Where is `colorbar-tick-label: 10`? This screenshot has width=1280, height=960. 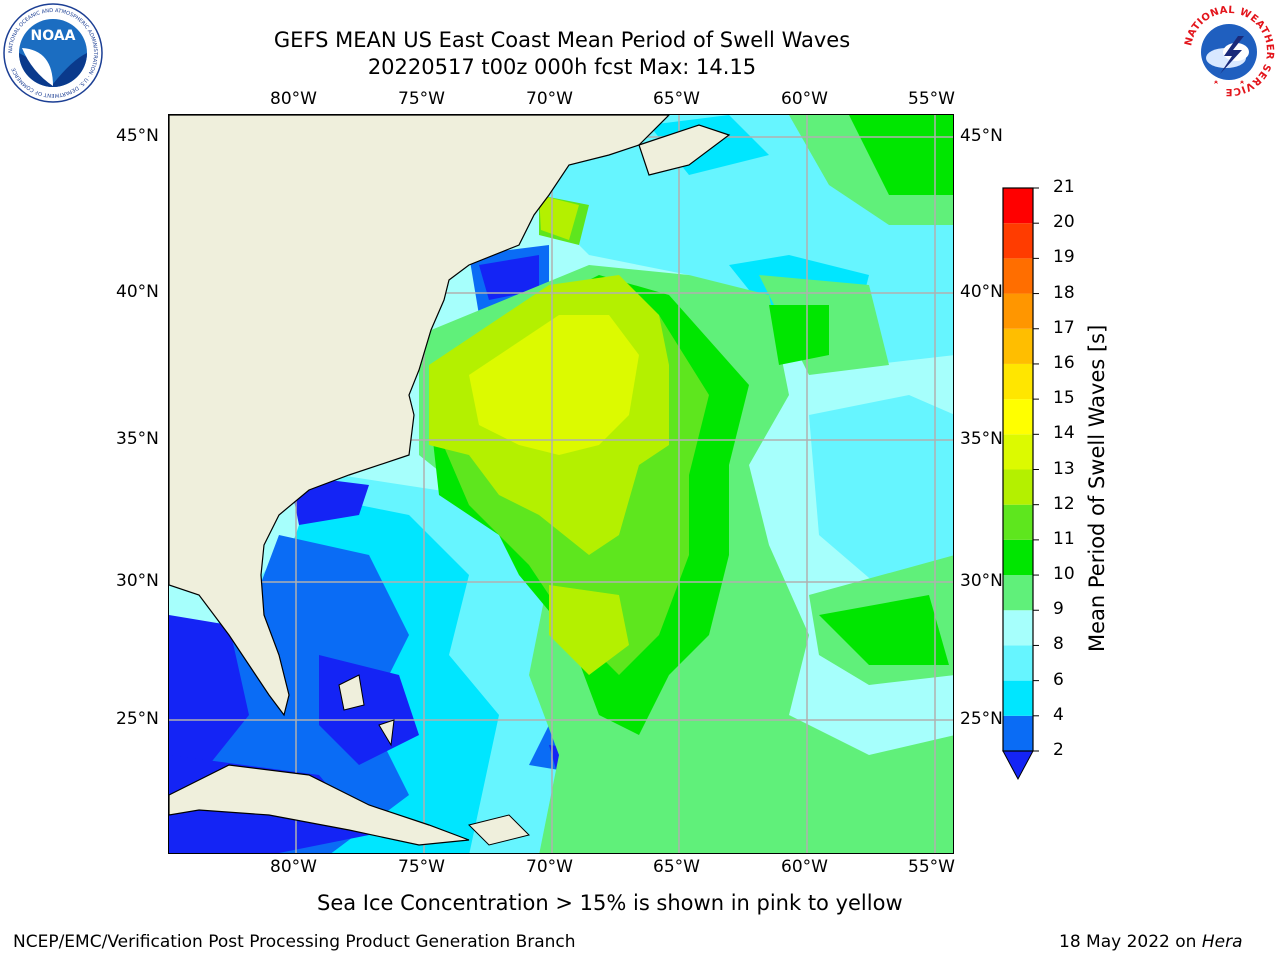
colorbar-tick-label: 10 is located at coordinates (1064, 574).